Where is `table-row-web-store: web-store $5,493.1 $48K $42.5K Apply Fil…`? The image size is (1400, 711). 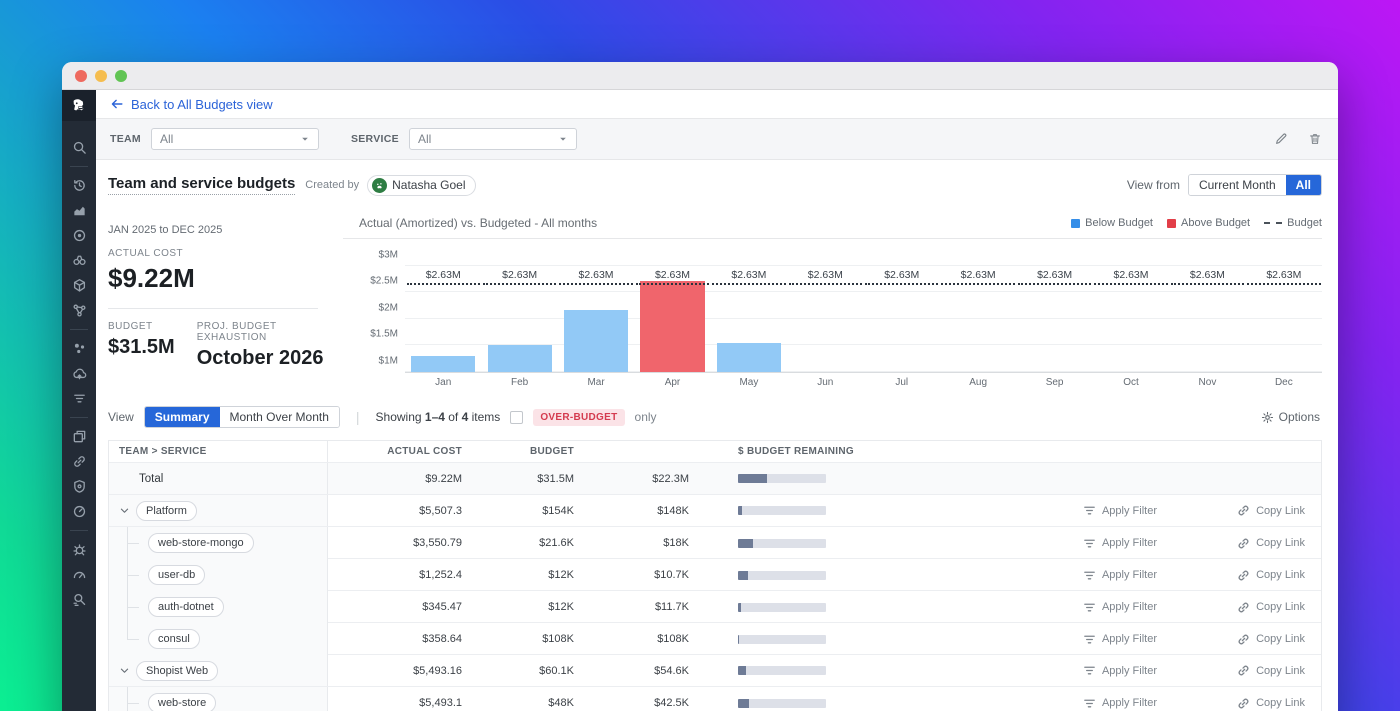 table-row-web-store: web-store $5,493.1 $48K $42.5K Apply Fil… is located at coordinates (715, 699).